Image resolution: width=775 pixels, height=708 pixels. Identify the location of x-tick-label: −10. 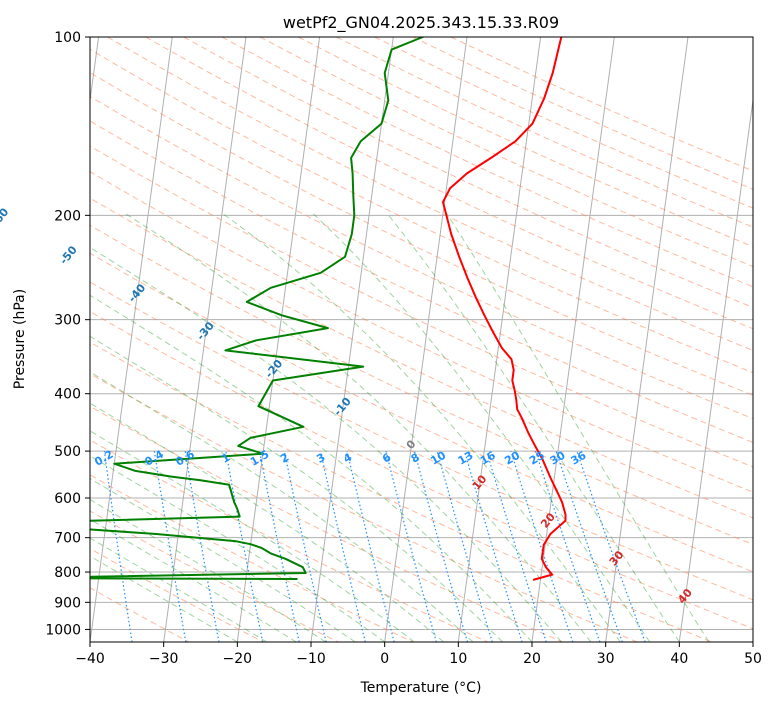
(311, 659).